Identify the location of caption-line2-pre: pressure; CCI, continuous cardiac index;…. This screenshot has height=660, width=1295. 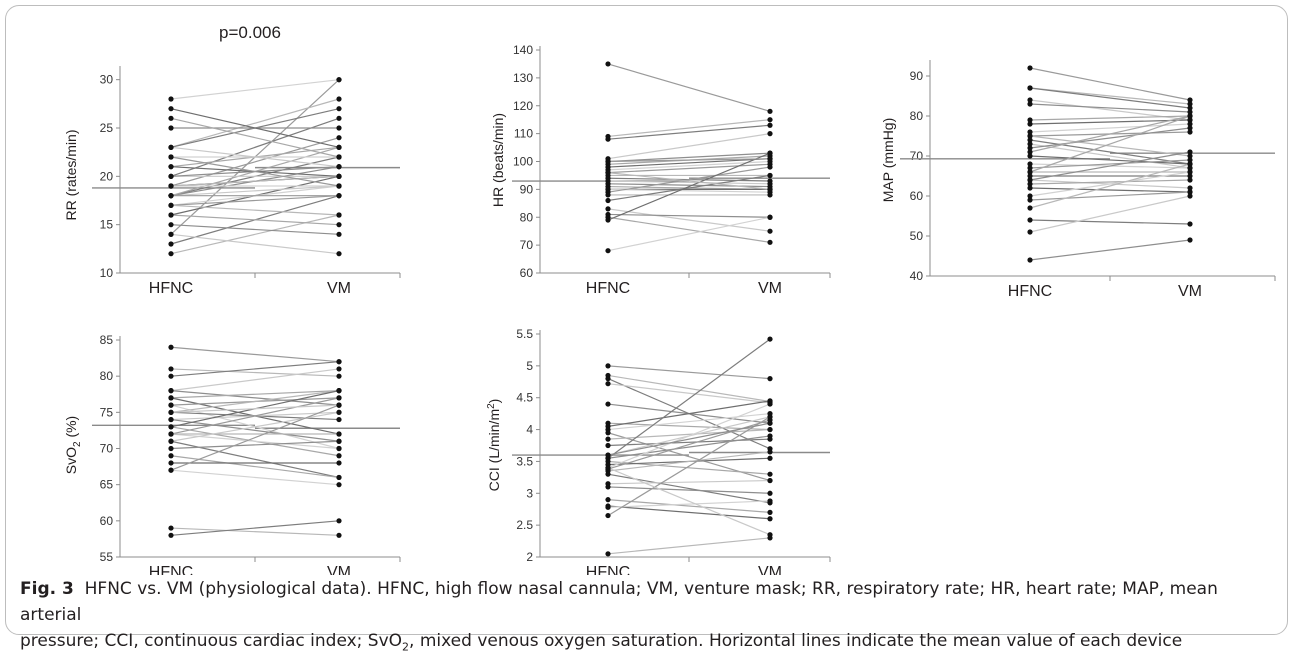
(211, 641).